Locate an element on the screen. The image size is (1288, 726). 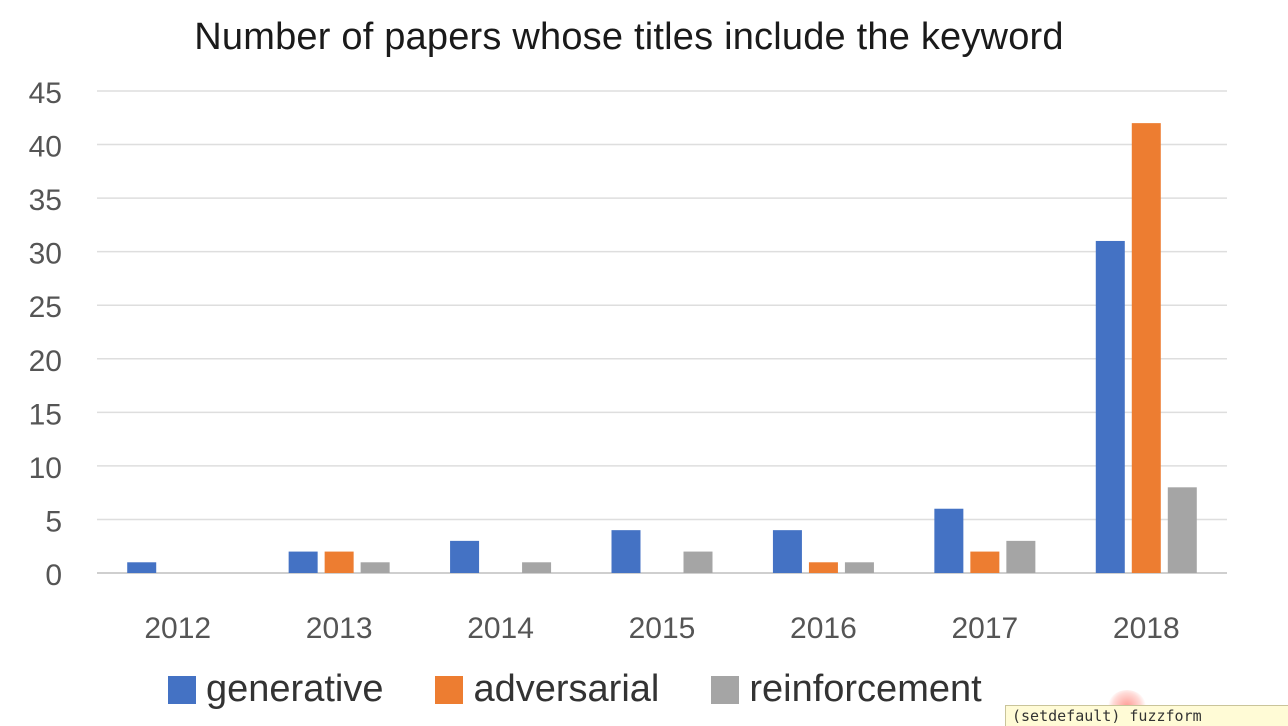
legend-swatch-generative is located at coordinates (182, 689).